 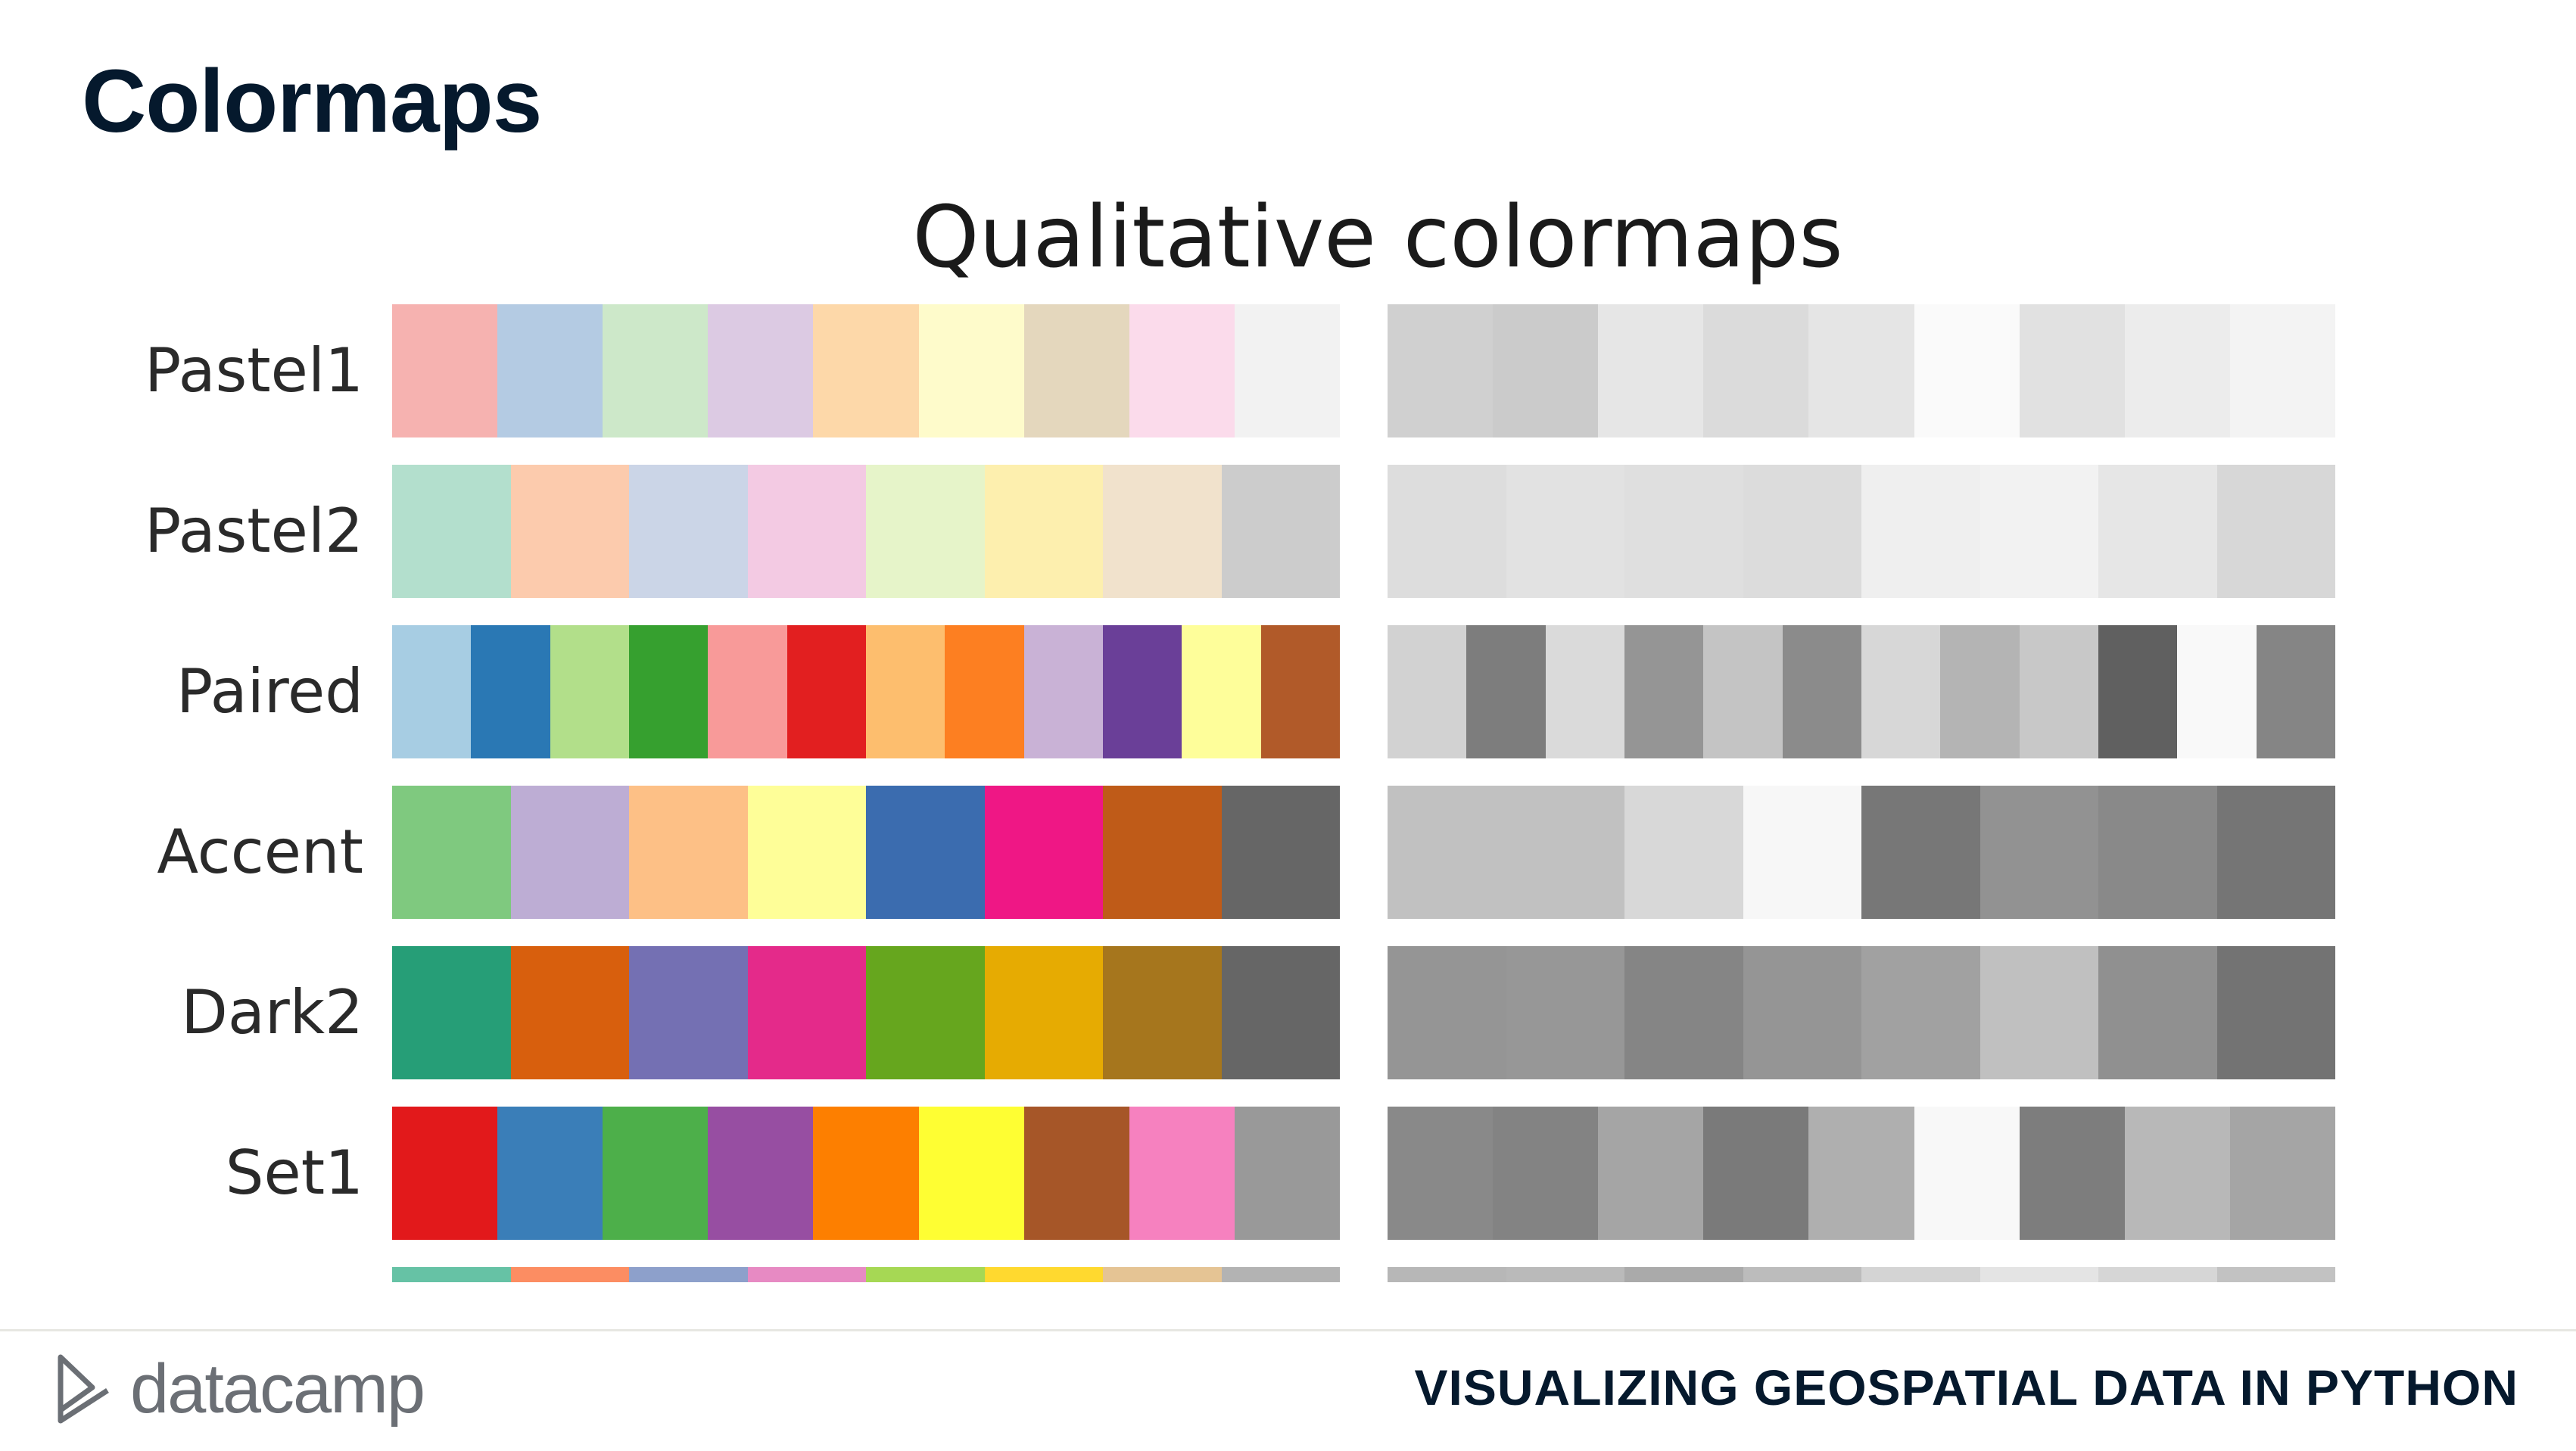 What do you see at coordinates (1861, 691) in the screenshot?
I see `paired-grayscale-bar` at bounding box center [1861, 691].